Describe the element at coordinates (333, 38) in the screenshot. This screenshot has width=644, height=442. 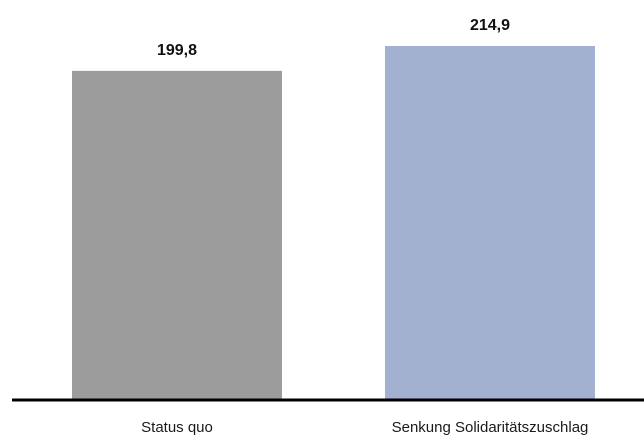
I see `value-labels-layer: 199,8 214,9` at that location.